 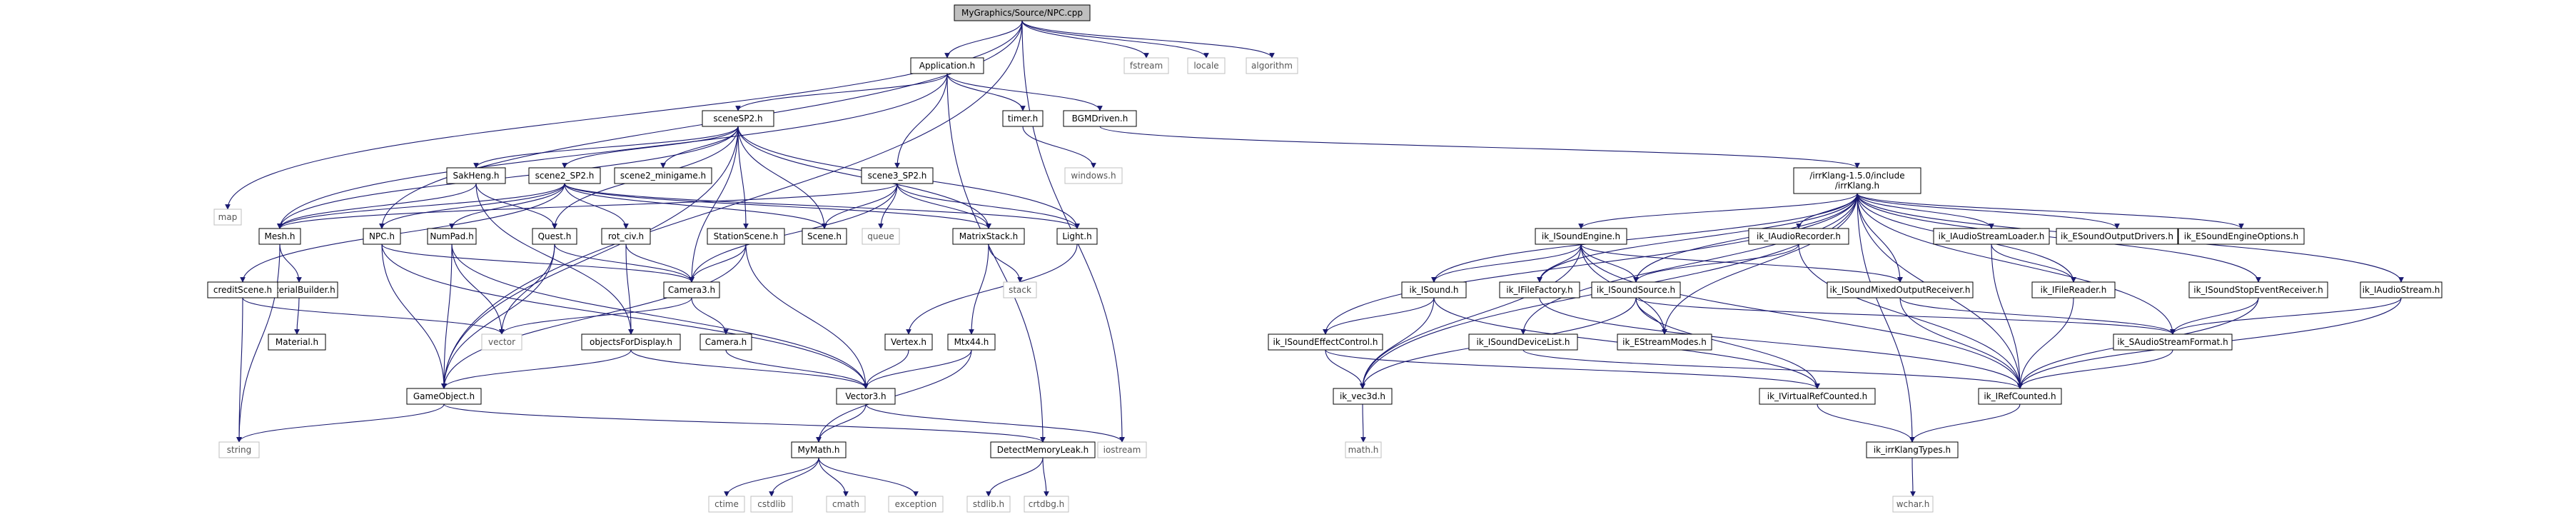 I want to click on node-label: StationScene.h, so click(x=746, y=236).